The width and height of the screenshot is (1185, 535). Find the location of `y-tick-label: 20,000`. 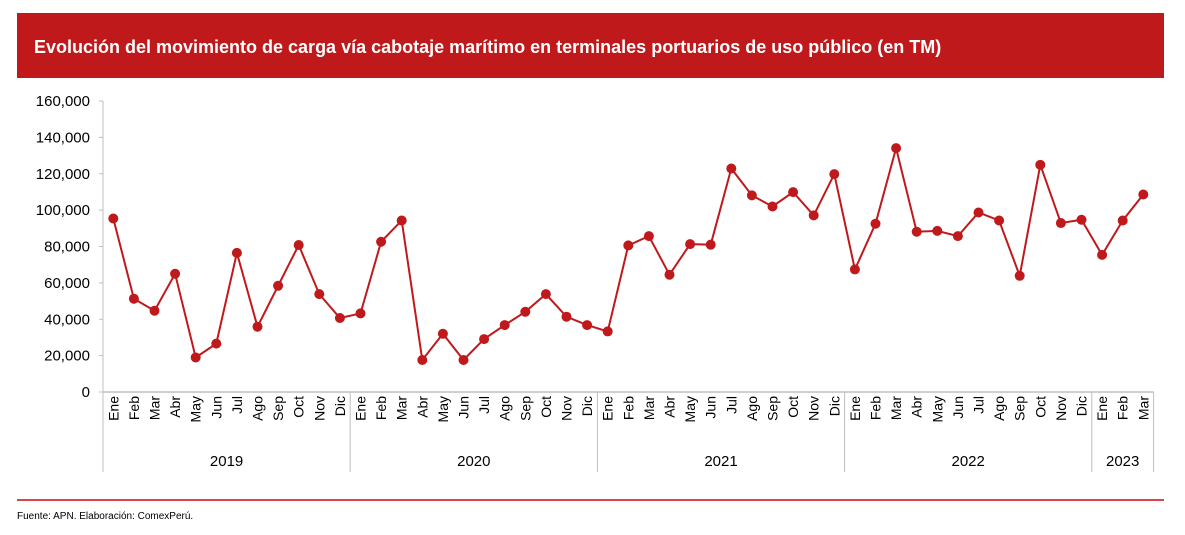

y-tick-label: 20,000 is located at coordinates (67, 356).